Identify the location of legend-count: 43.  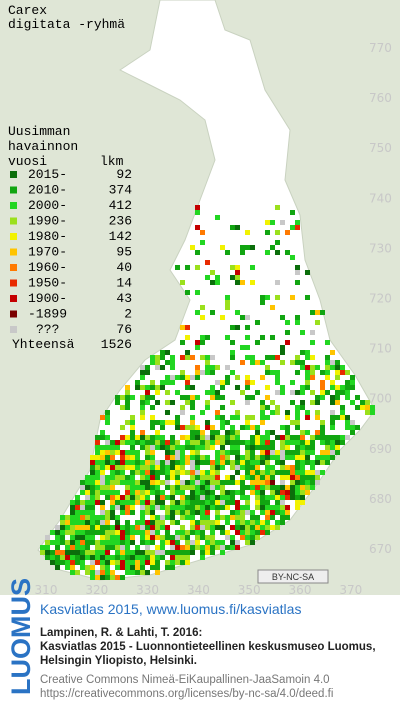
(124, 298).